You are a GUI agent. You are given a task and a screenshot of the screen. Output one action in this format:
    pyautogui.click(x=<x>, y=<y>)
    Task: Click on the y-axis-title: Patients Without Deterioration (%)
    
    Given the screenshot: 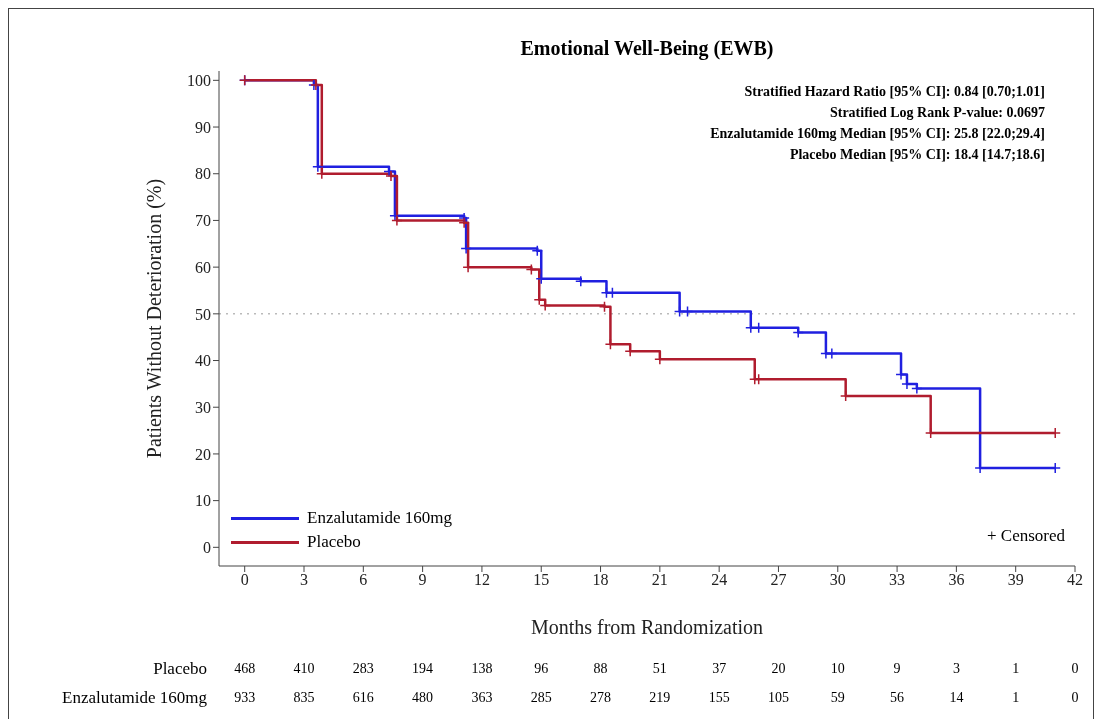 What is the action you would take?
    pyautogui.click(x=155, y=318)
    